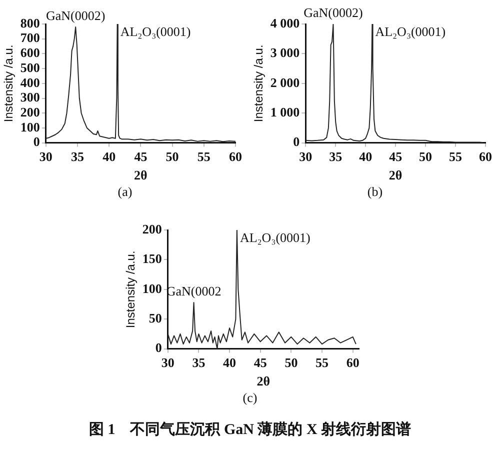  Describe the element at coordinates (375, 192) in the screenshot. I see `text: (b)` at that location.